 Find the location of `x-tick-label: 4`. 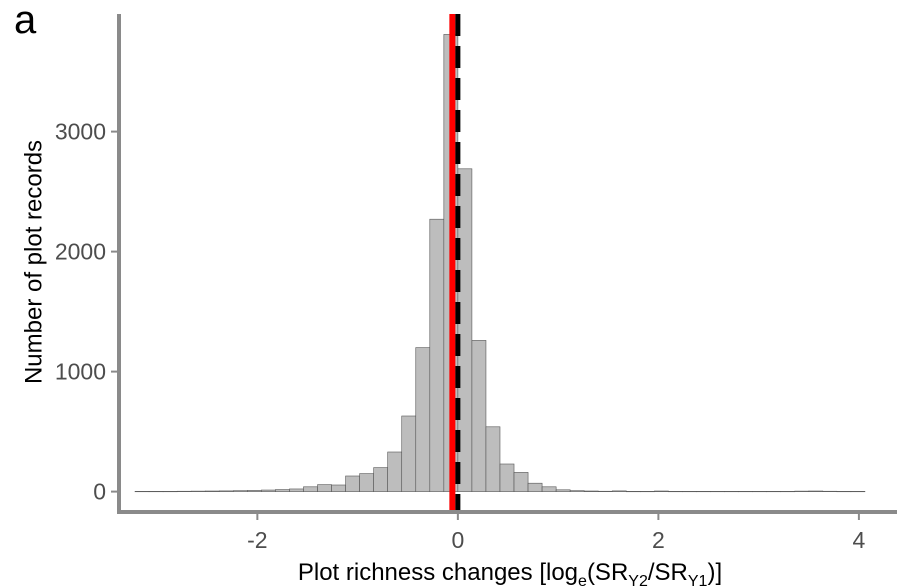

x-tick-label: 4 is located at coordinates (859, 540).